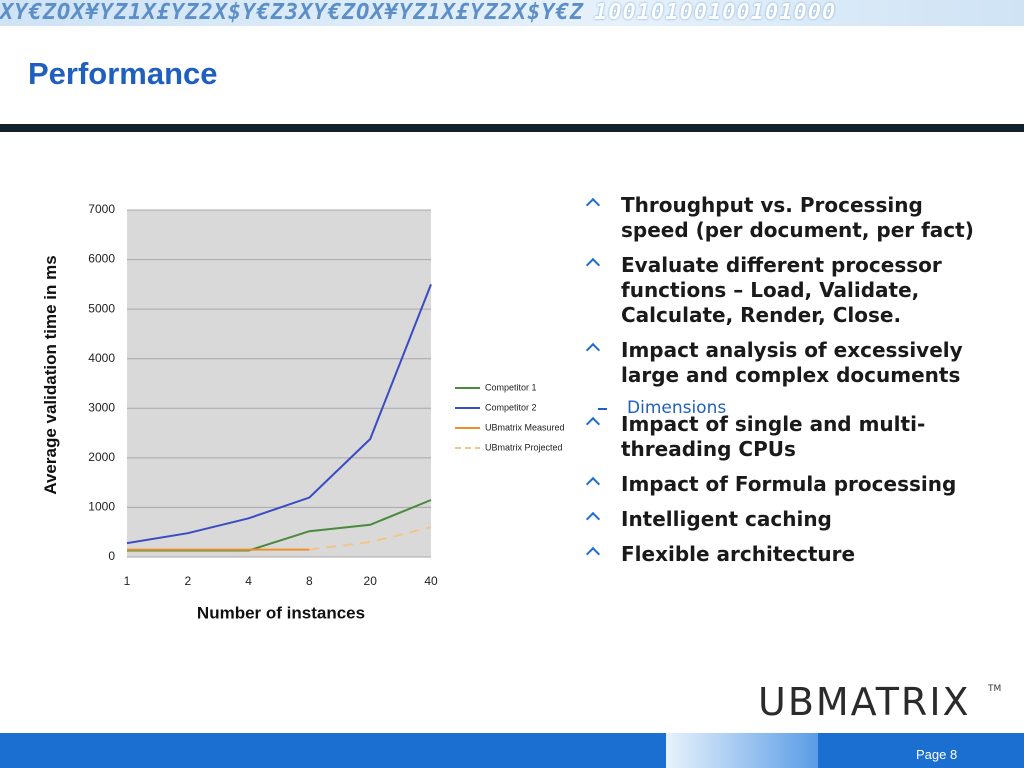  What do you see at coordinates (248, 581) in the screenshot?
I see `x-tick-label: 4` at bounding box center [248, 581].